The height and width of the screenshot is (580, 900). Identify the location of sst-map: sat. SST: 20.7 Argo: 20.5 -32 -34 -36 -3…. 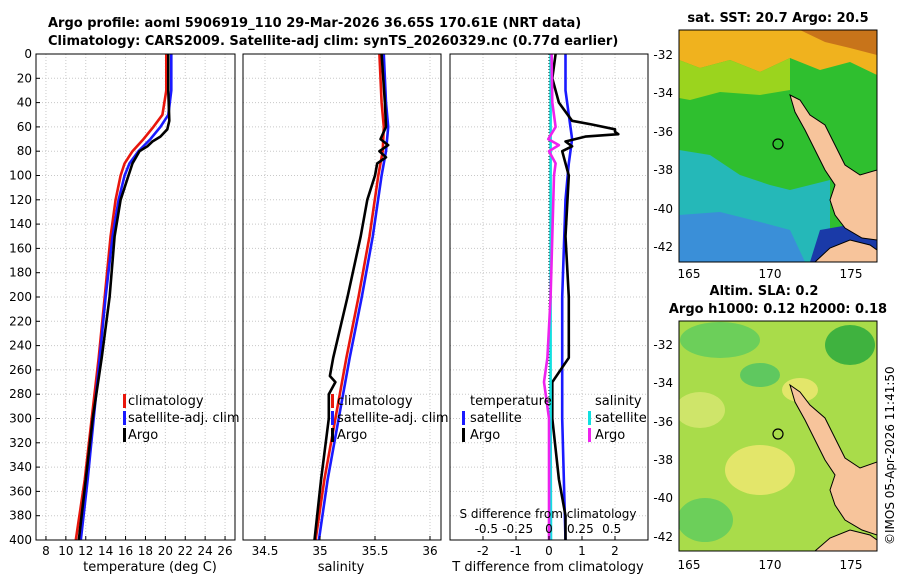
(765, 146).